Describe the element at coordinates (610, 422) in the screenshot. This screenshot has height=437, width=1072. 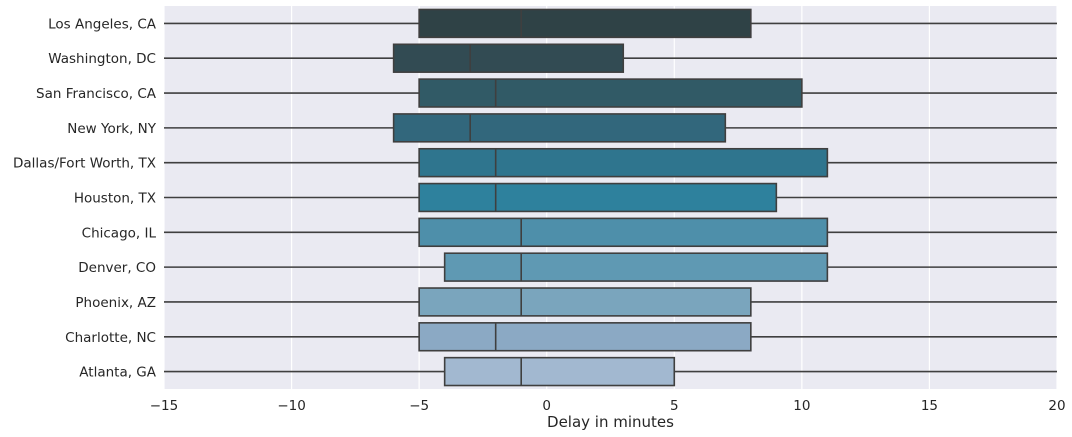
I see `x-axis-title: Delay in minutes` at that location.